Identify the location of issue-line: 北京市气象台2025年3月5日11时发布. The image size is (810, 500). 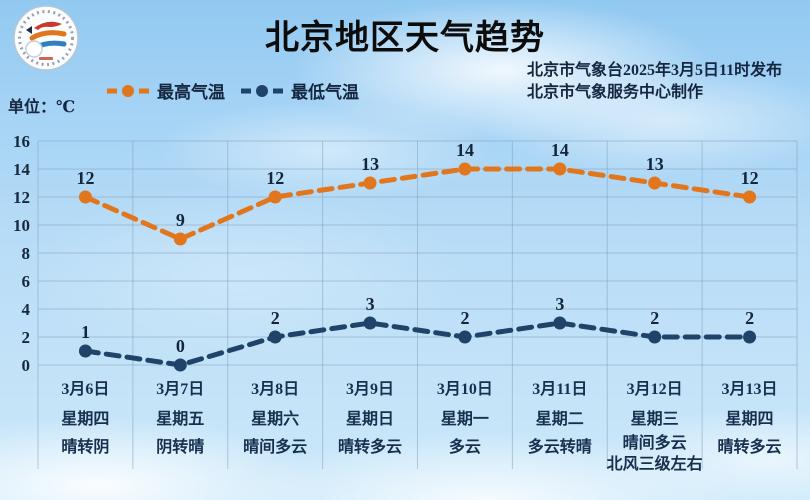
(655, 70).